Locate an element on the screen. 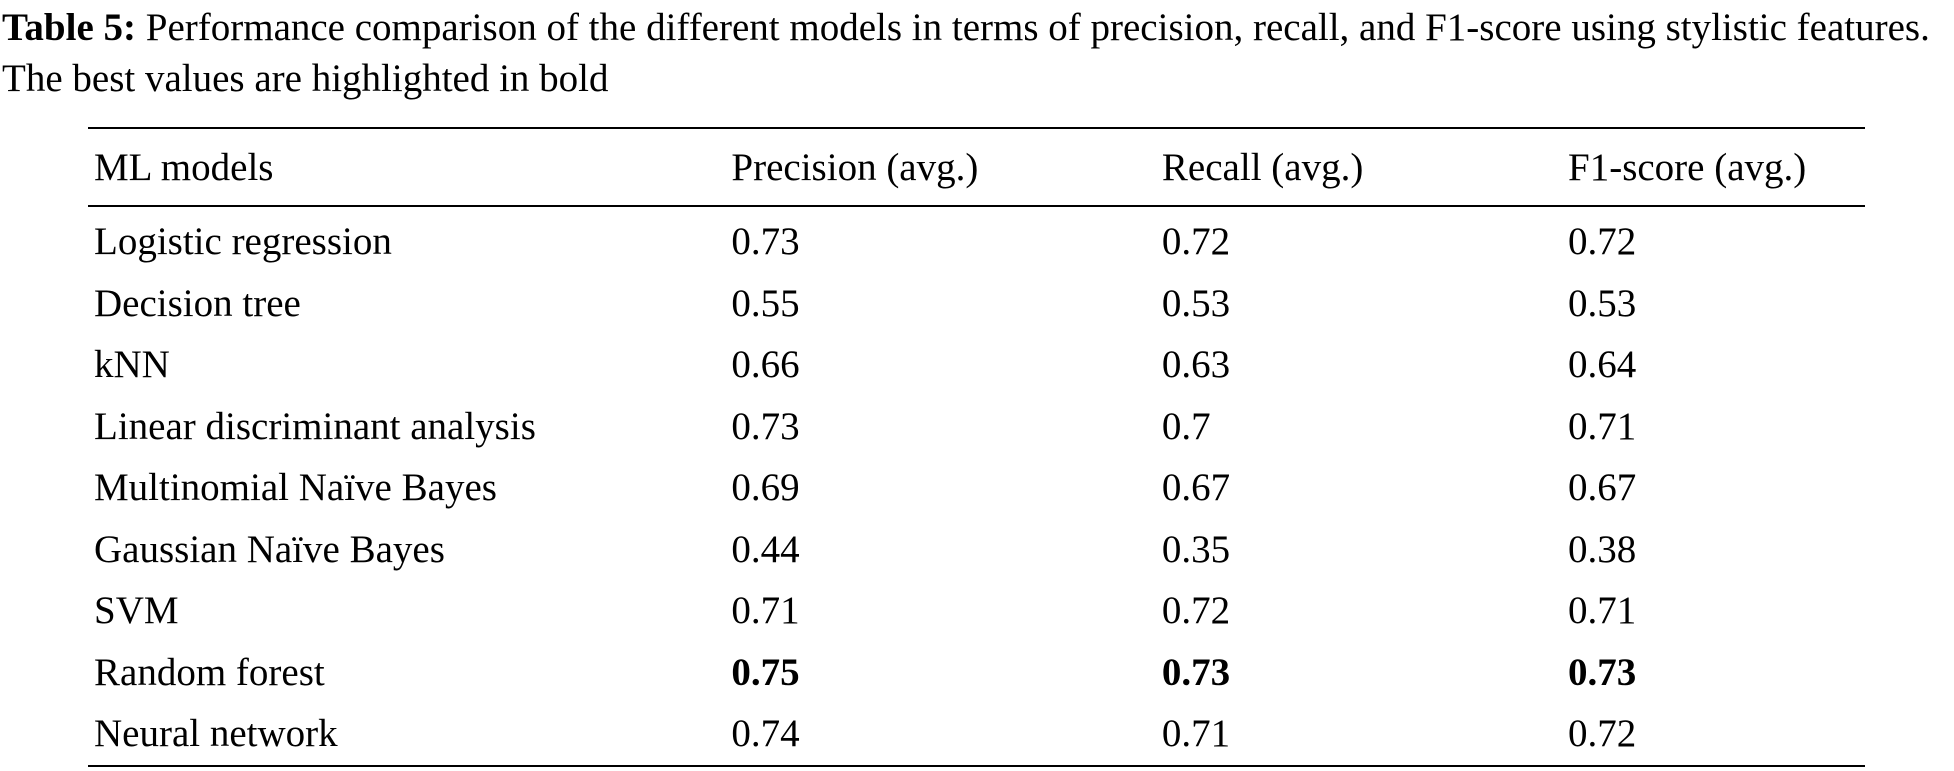 The image size is (1954, 771). cell-precision: 0.44 is located at coordinates (765, 549).